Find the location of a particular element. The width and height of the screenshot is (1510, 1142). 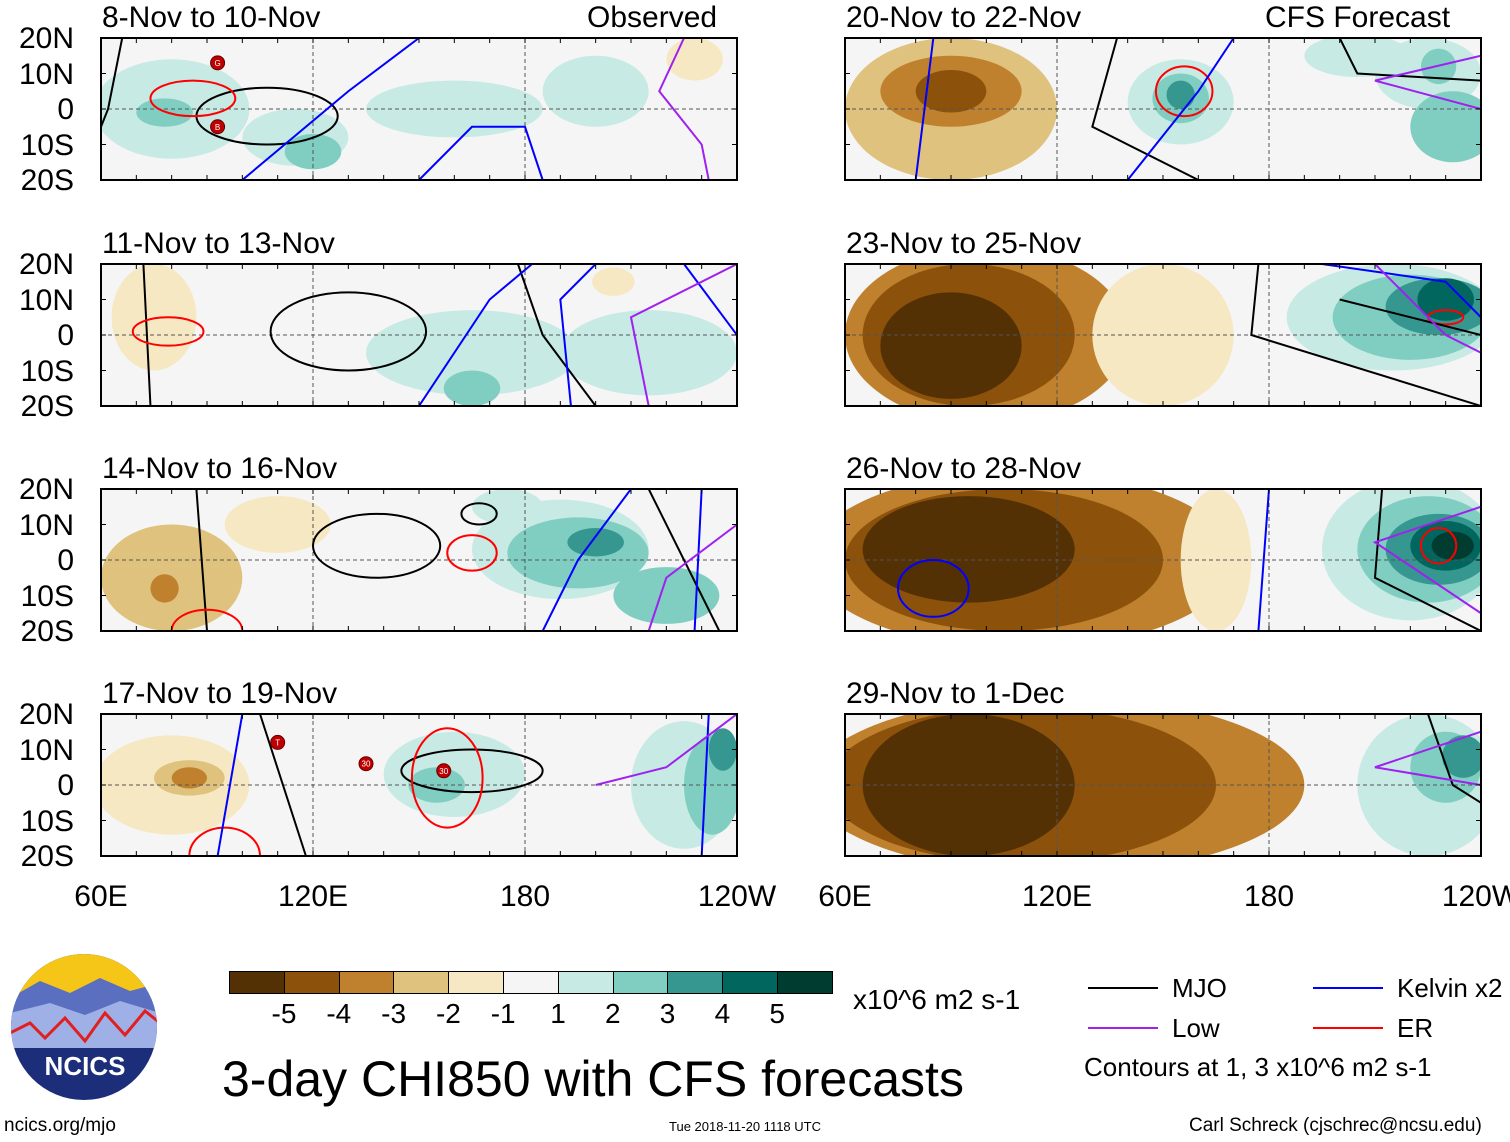

svg-text: G is located at coordinates (217, 63).